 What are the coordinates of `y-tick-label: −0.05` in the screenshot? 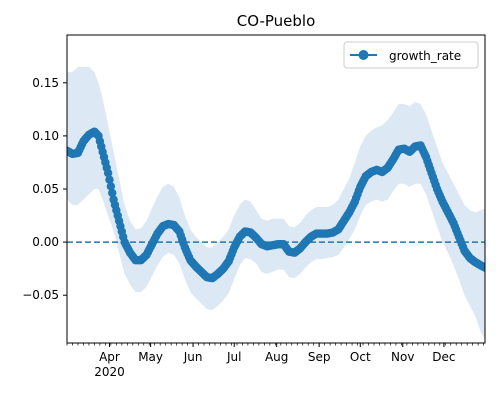 It's located at (40, 295).